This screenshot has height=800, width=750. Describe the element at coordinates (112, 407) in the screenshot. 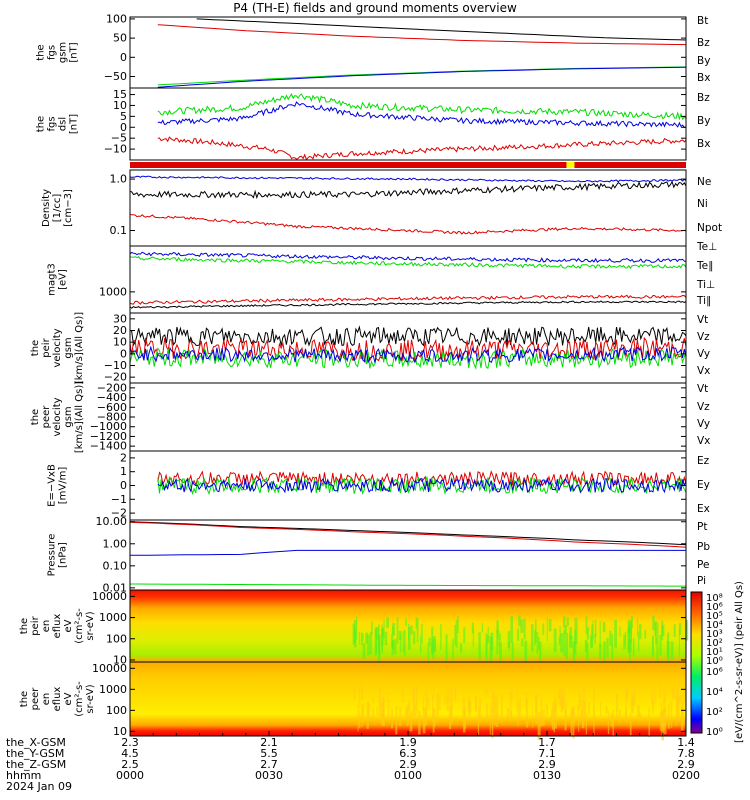

I see `peer-velocity-ytick-label: −600` at that location.